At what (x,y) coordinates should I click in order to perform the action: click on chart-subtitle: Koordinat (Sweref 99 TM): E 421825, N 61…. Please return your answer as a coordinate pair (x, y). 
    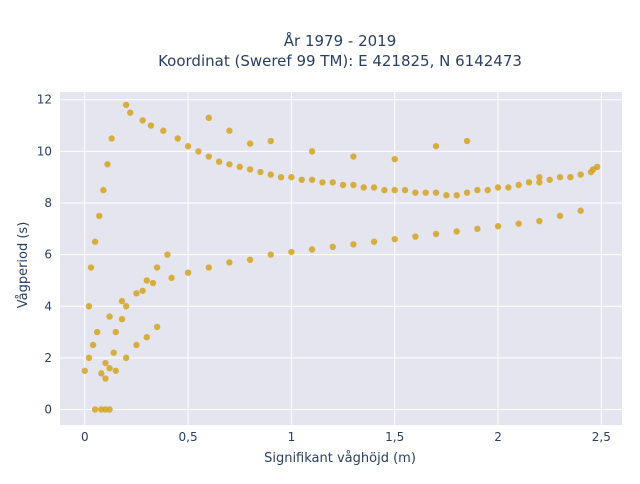
    Looking at the image, I should click on (340, 61).